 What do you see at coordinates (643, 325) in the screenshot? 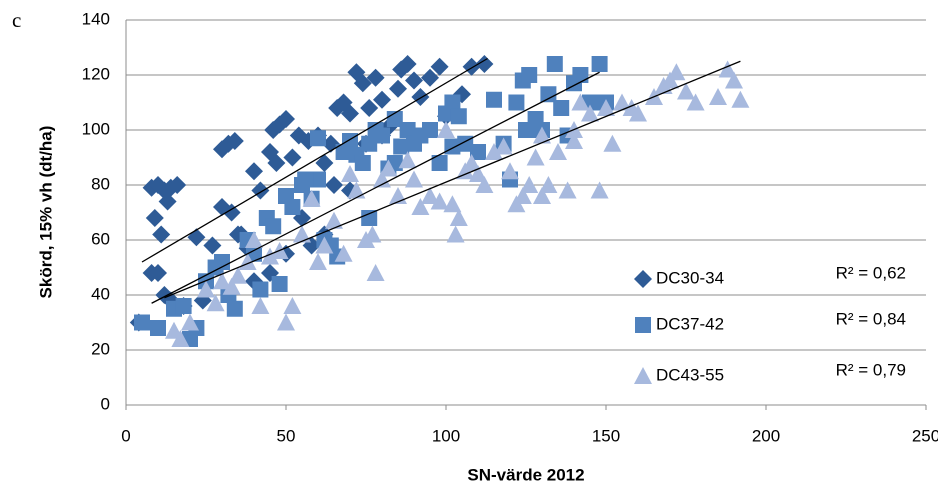
I see `legend-marker` at bounding box center [643, 325].